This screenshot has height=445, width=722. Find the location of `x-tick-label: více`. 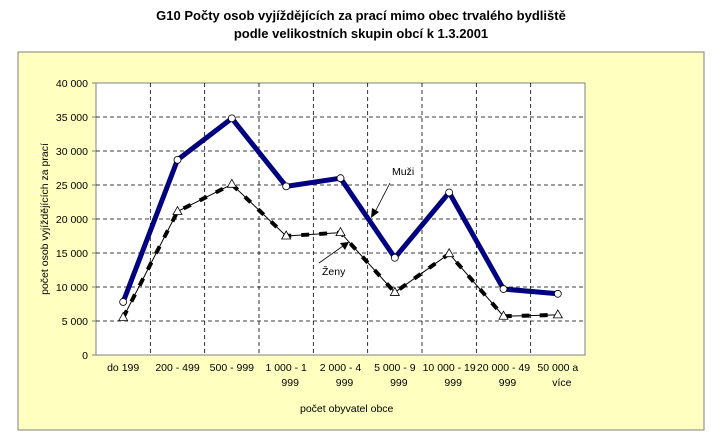

x-tick-label: více is located at coordinates (561, 383).